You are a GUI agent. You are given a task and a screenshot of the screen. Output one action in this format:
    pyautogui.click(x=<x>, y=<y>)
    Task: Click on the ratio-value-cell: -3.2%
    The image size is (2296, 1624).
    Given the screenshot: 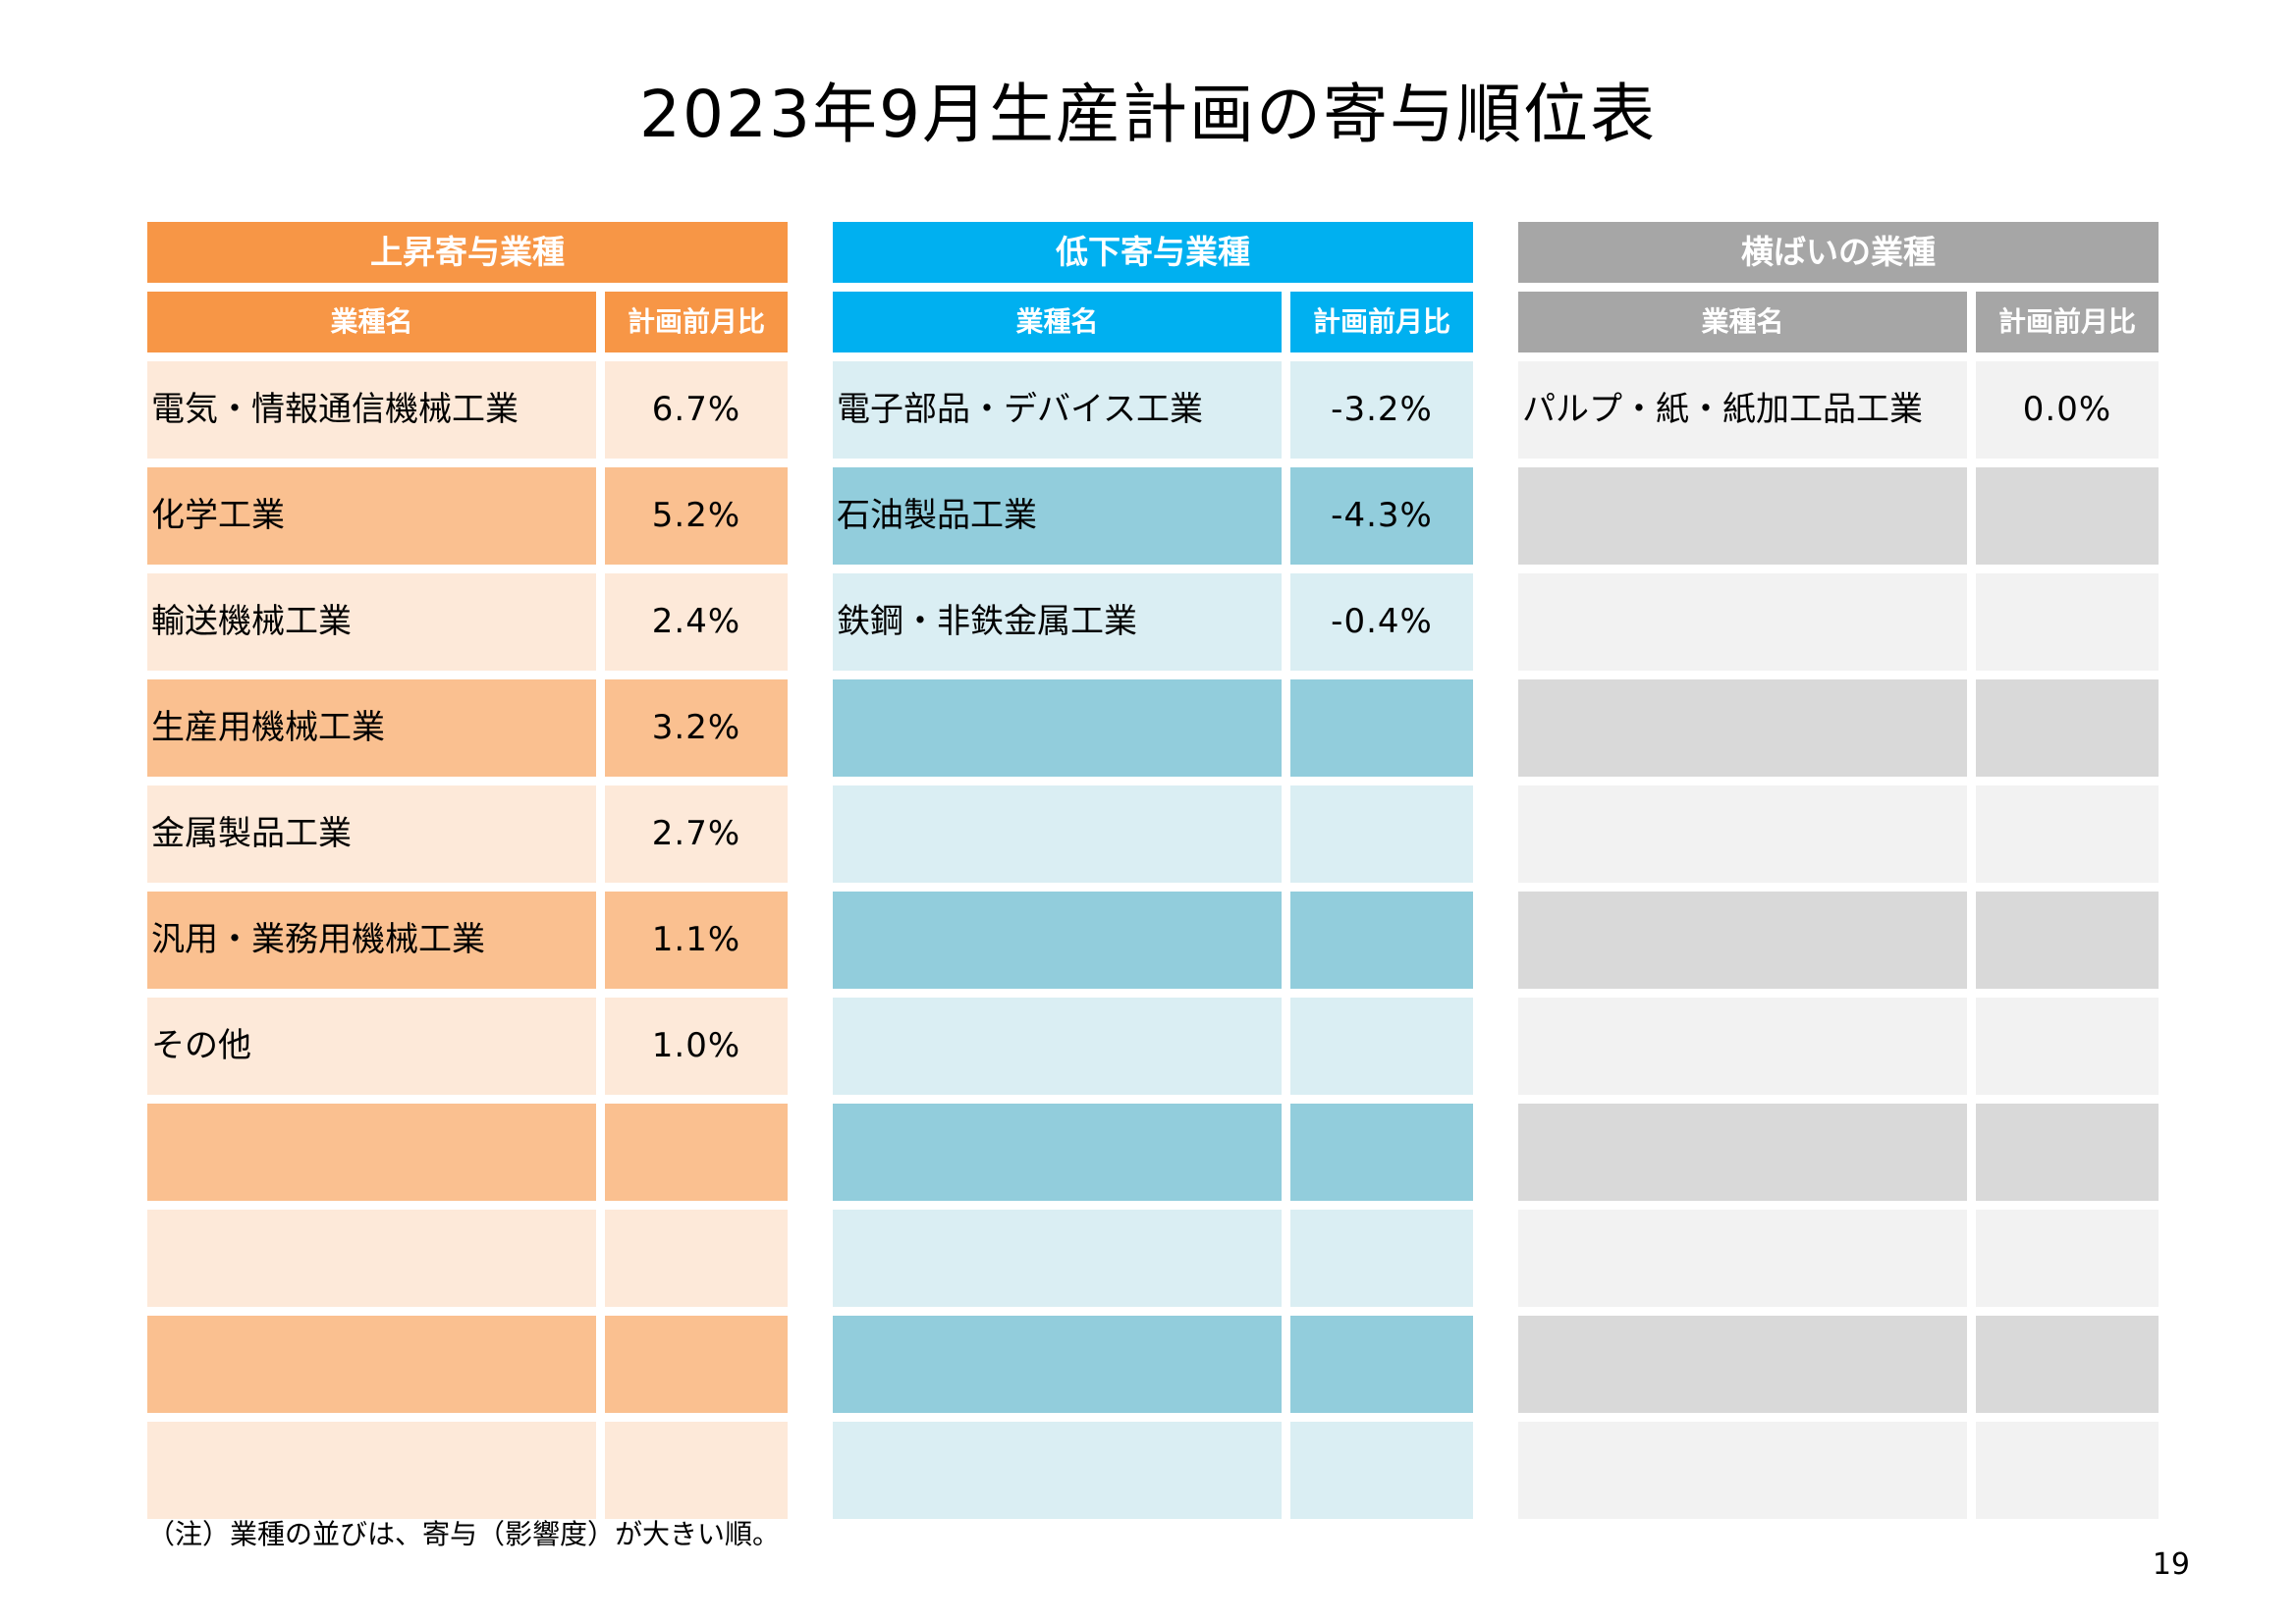 What is the action you would take?
    pyautogui.click(x=1381, y=410)
    